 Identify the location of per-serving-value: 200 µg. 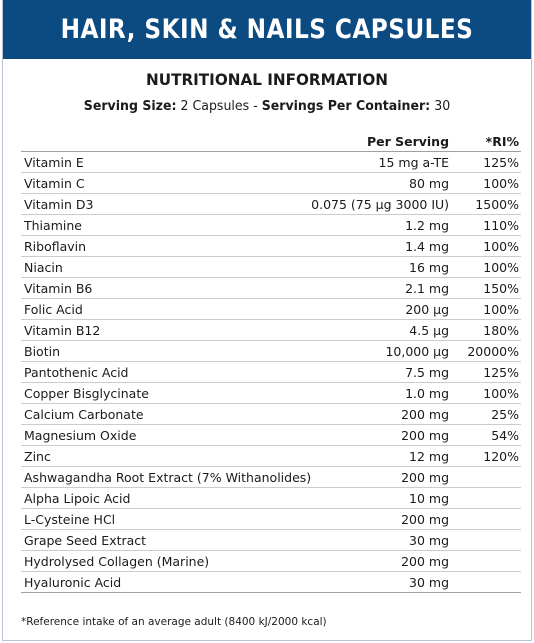
(381, 309).